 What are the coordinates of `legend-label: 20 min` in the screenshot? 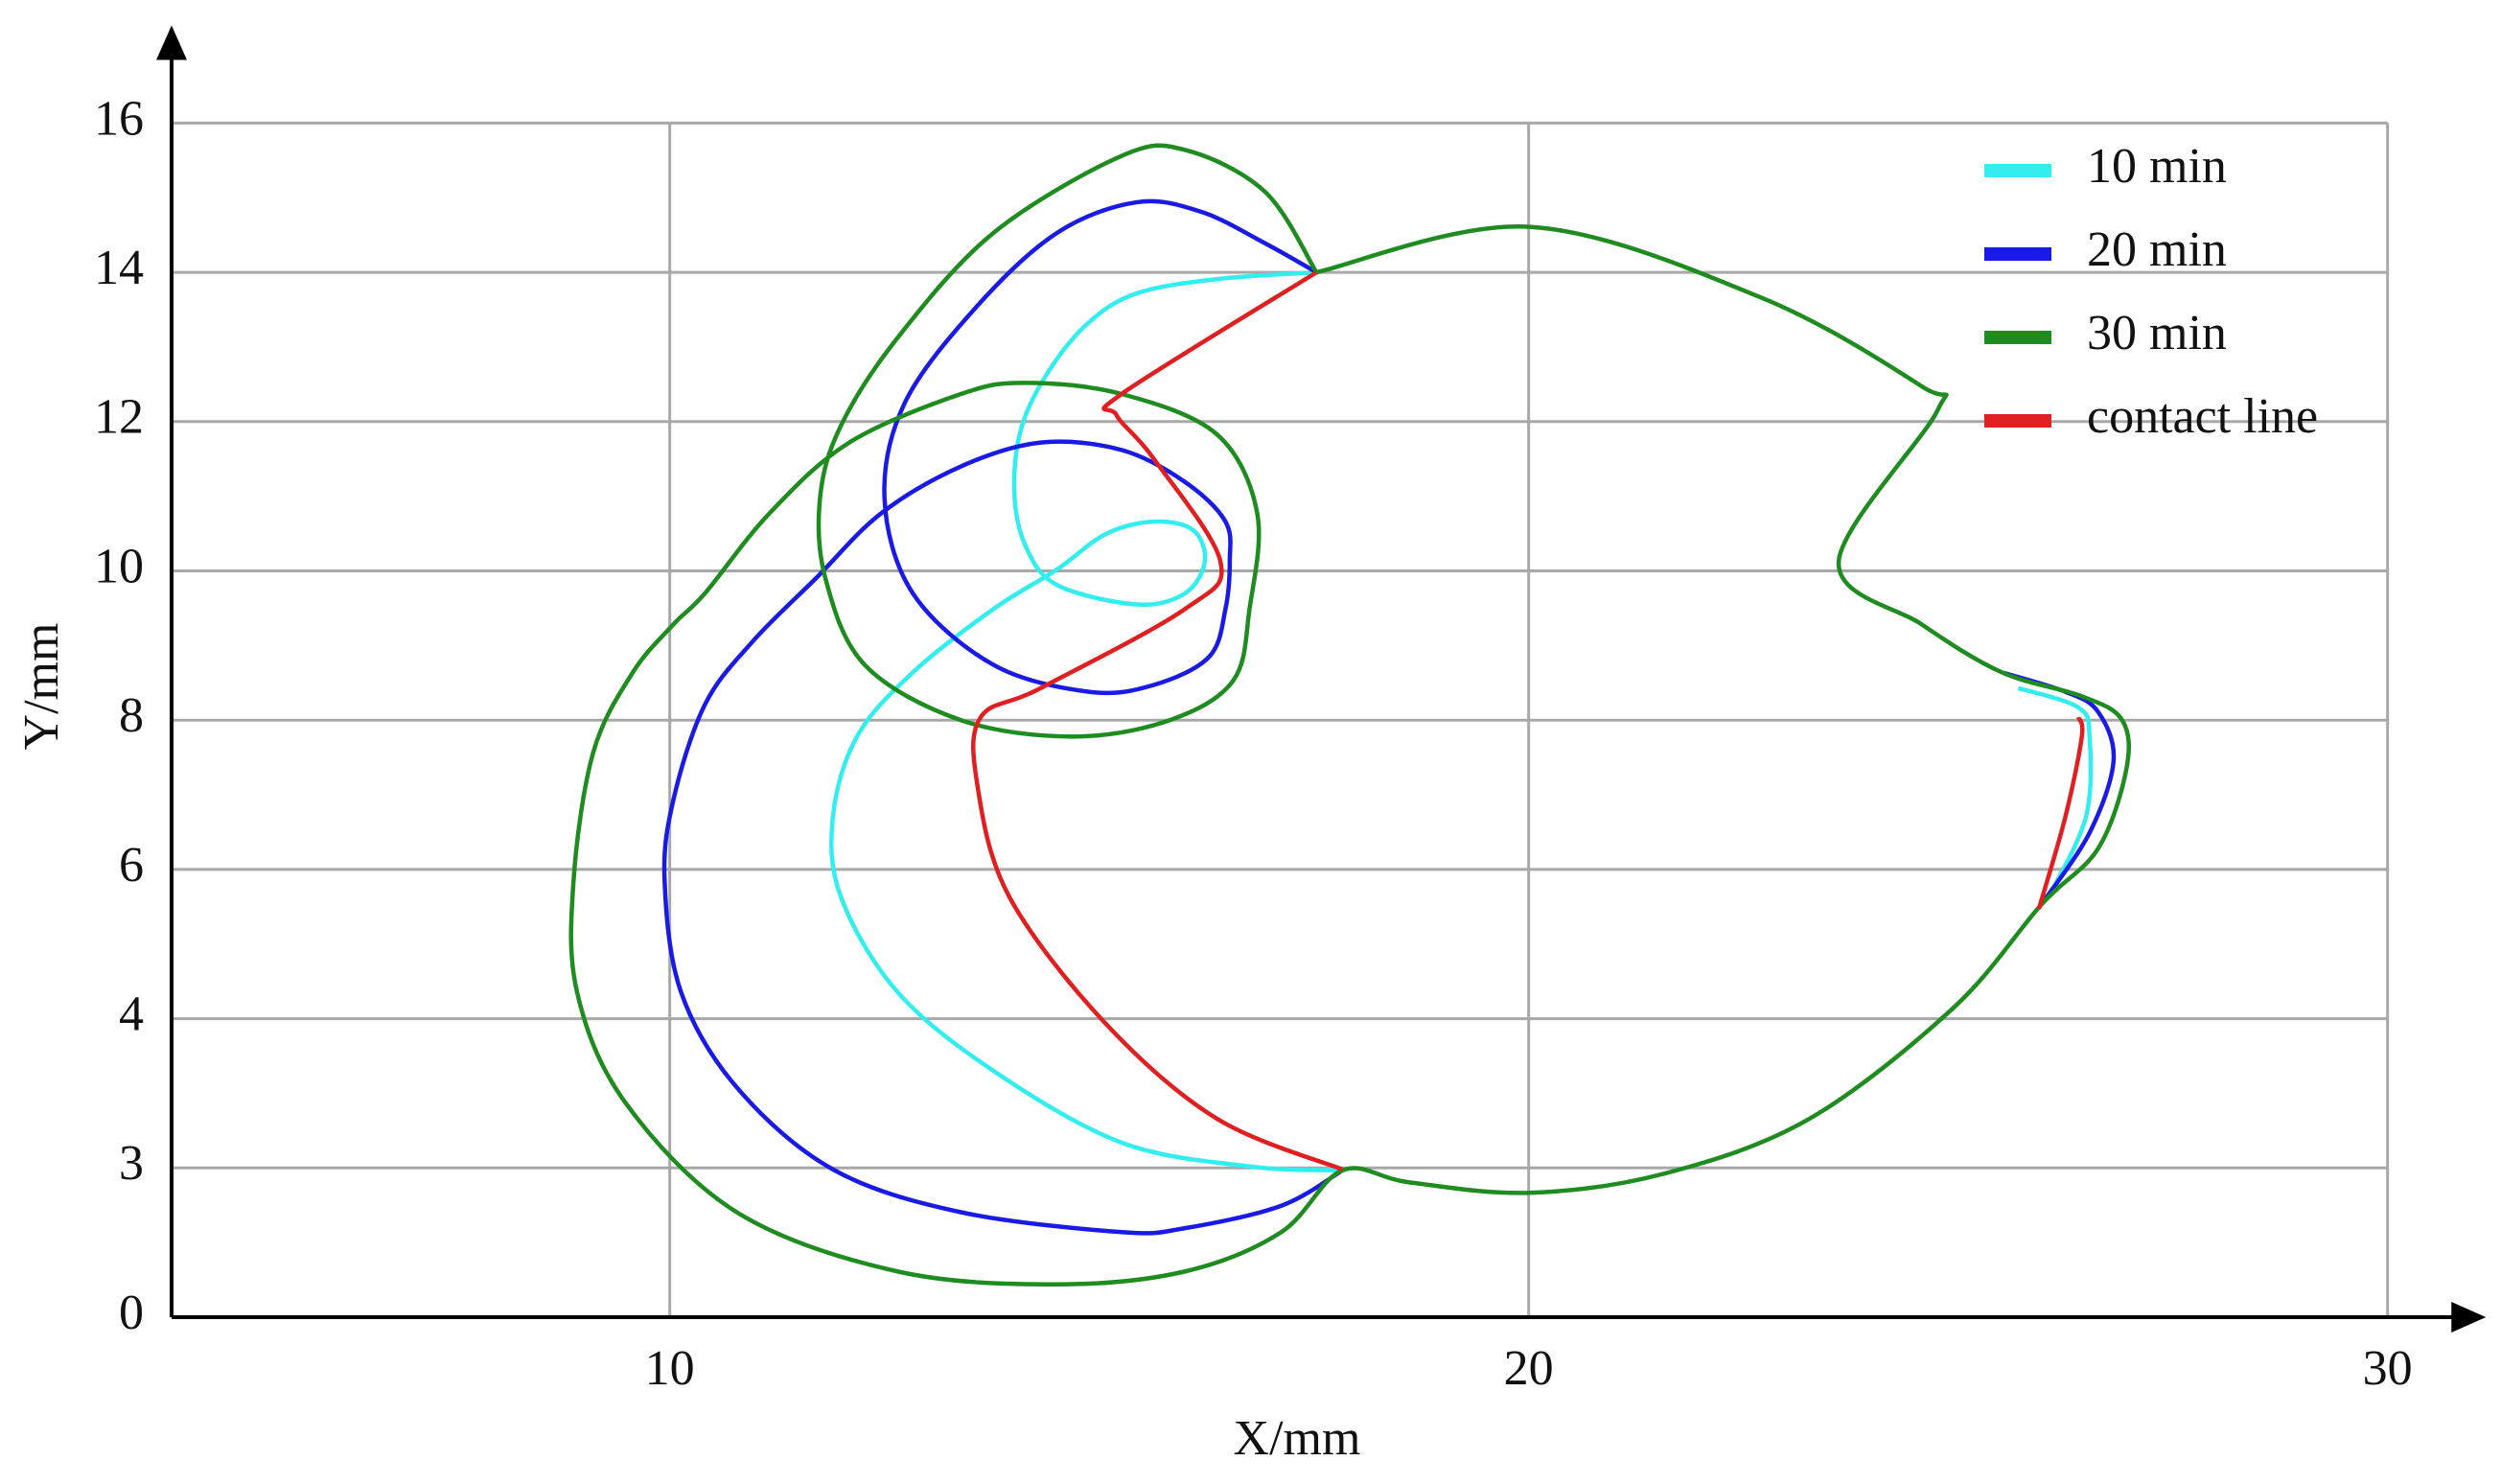 It's located at (2157, 250).